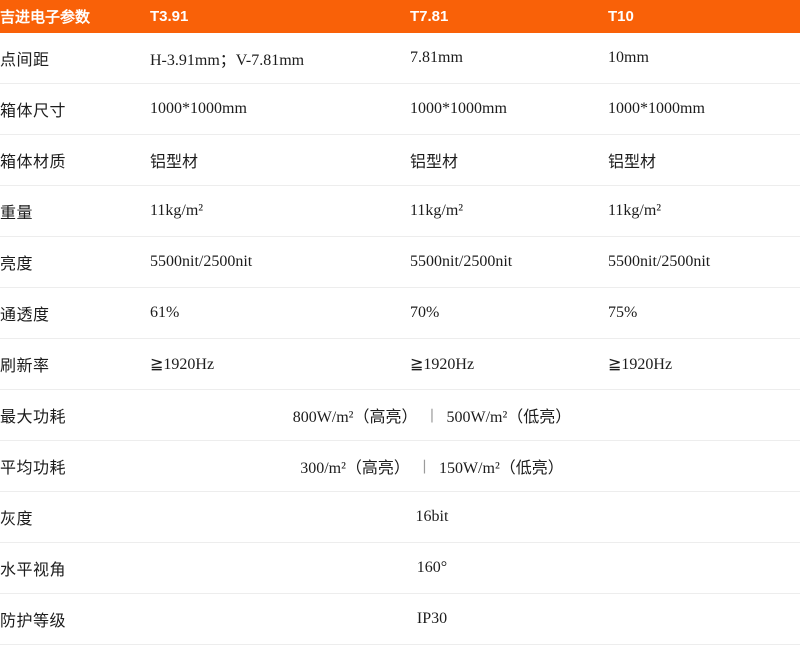 This screenshot has width=800, height=666. What do you see at coordinates (75, 211) in the screenshot?
I see `row-label: 重量` at bounding box center [75, 211].